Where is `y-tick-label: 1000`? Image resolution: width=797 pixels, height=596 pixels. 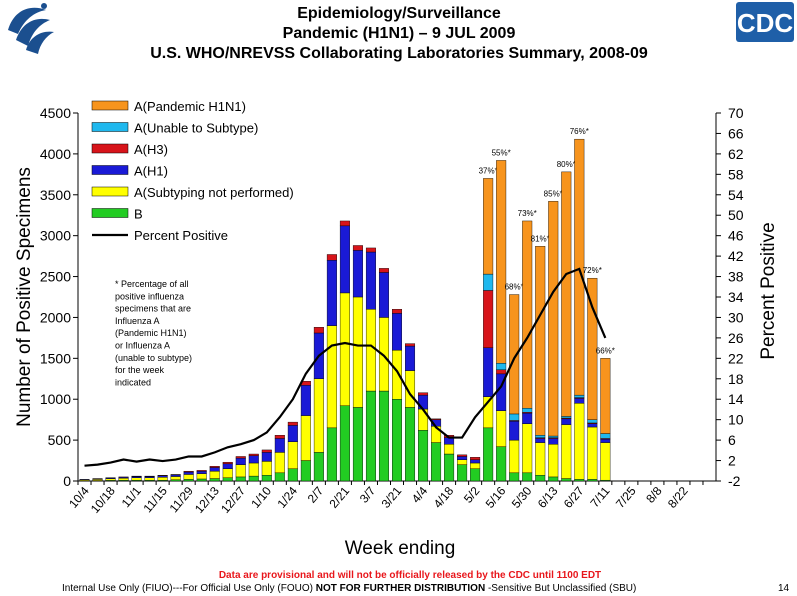 y-tick-label: 1000 is located at coordinates (55, 399).